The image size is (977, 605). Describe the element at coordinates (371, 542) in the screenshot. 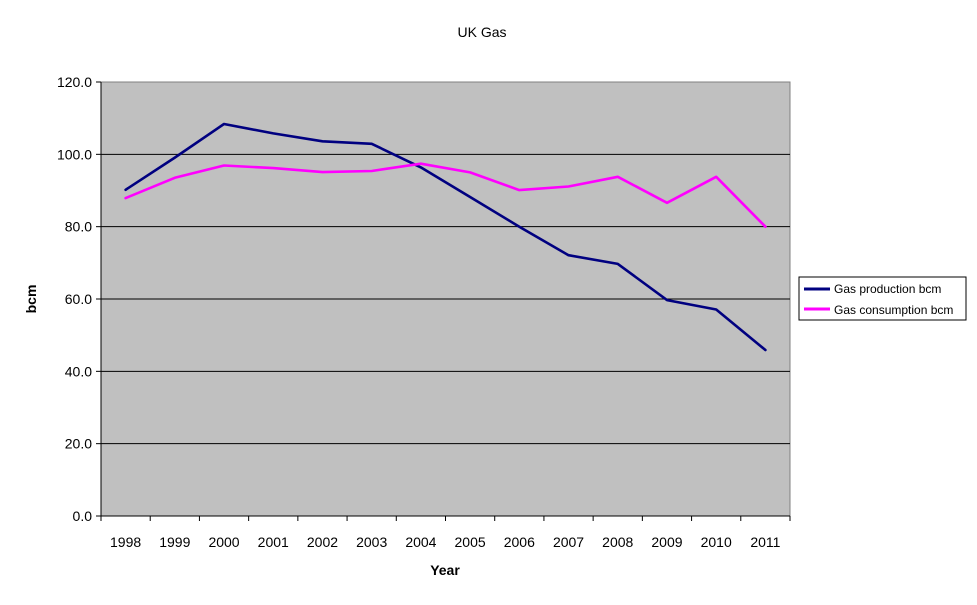

I see `x-tick-label: 2003` at that location.